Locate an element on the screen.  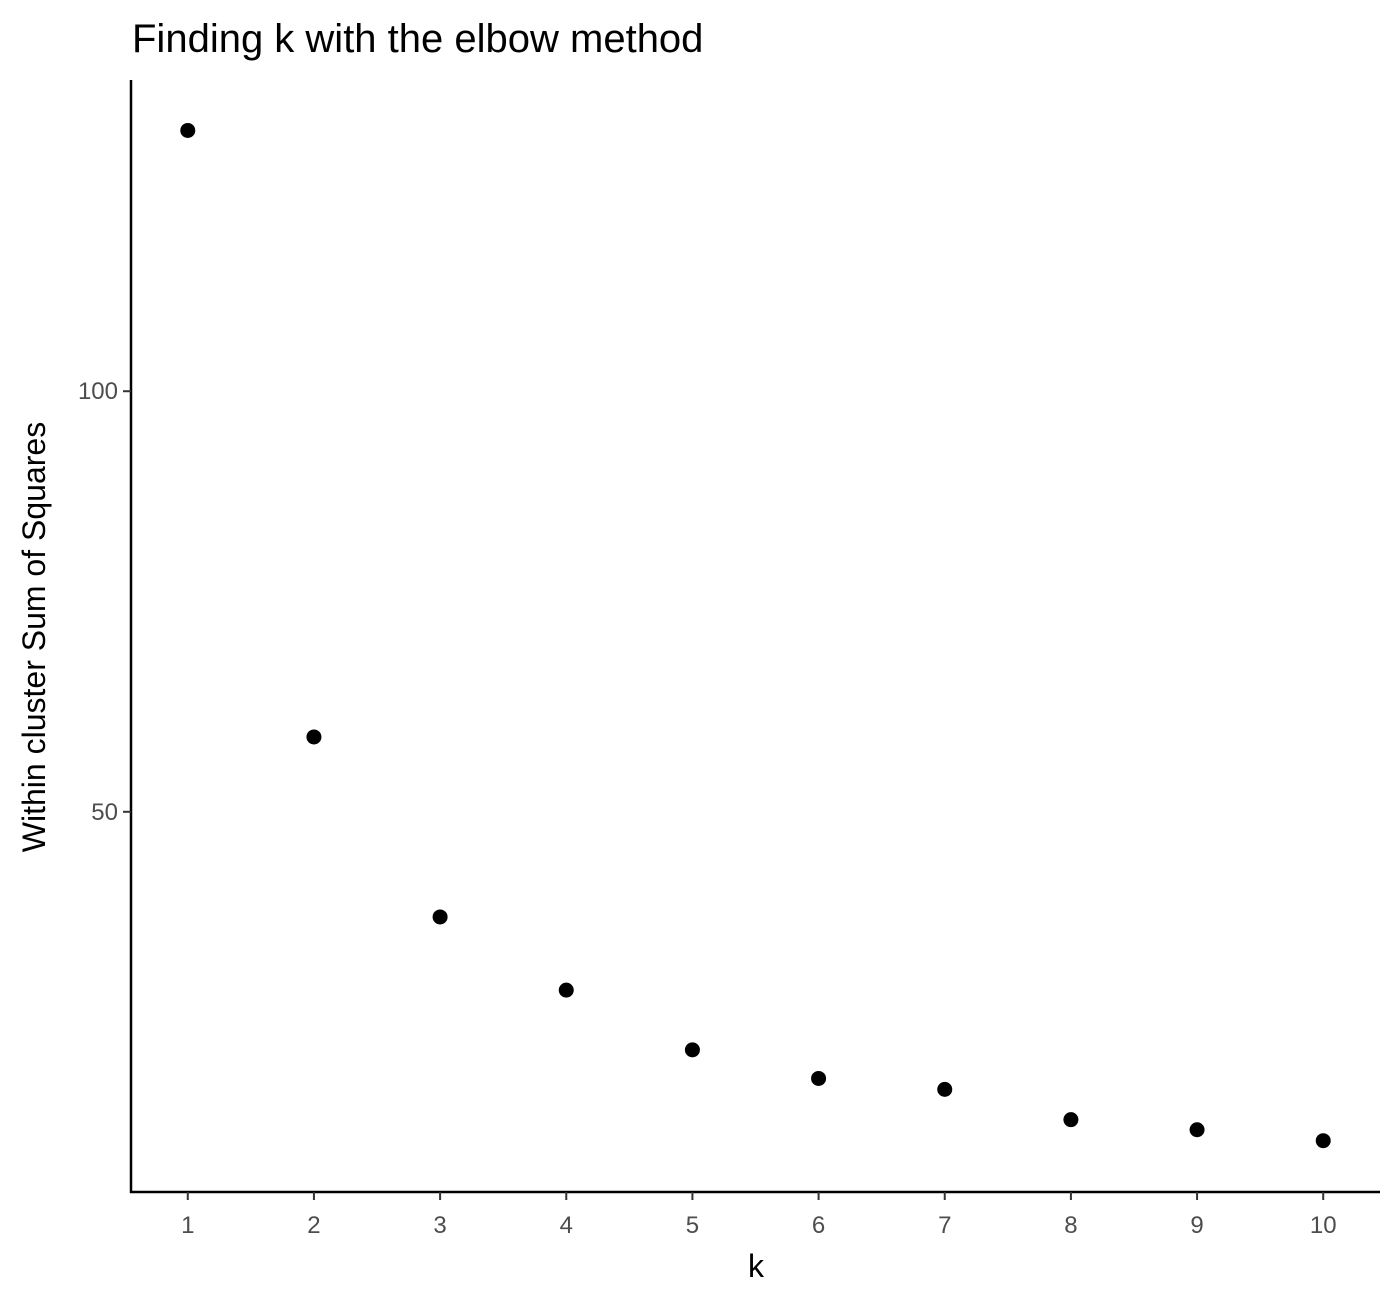
x-tick-label: 3 is located at coordinates (439, 1225).